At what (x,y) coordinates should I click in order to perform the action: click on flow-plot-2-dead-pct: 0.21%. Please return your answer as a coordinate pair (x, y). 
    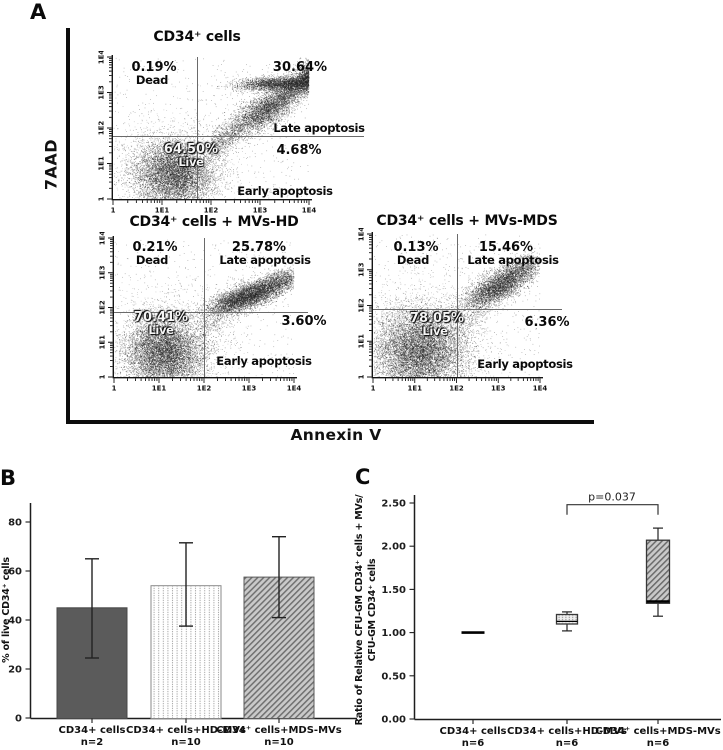
    Looking at the image, I should click on (155, 247).